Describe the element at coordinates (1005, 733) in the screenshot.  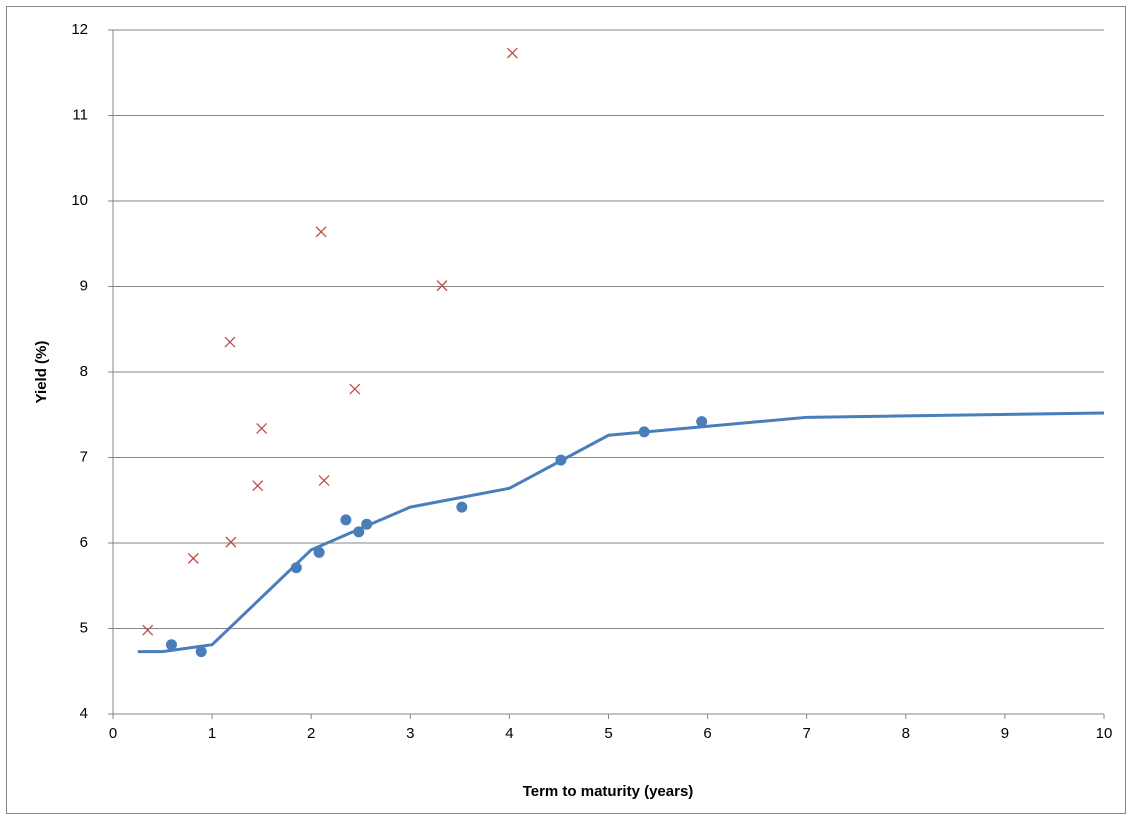
I see `x-tick-label: 9` at that location.